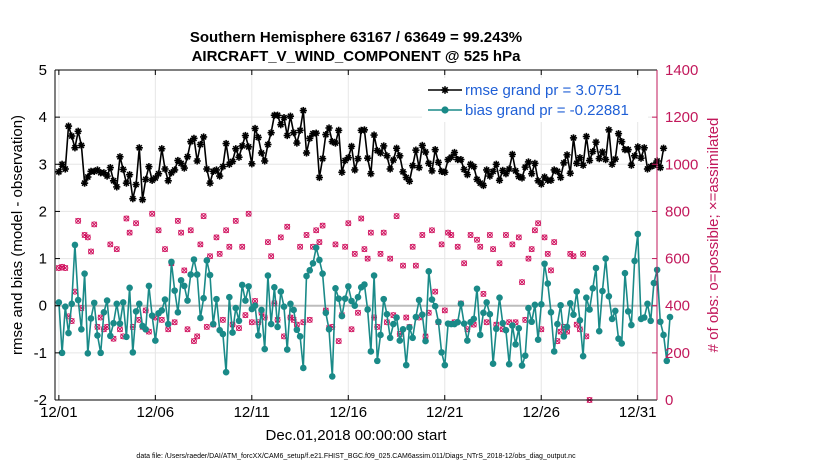  Describe the element at coordinates (677, 259) in the screenshot. I see `y-tick-label-right: 600` at that location.